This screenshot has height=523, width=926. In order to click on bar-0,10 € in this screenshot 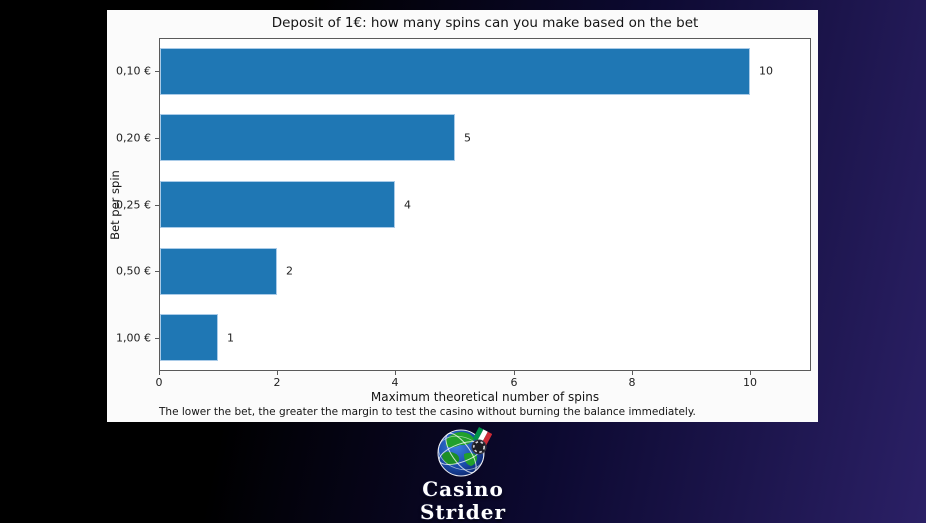, I will do `click(455, 71)`.